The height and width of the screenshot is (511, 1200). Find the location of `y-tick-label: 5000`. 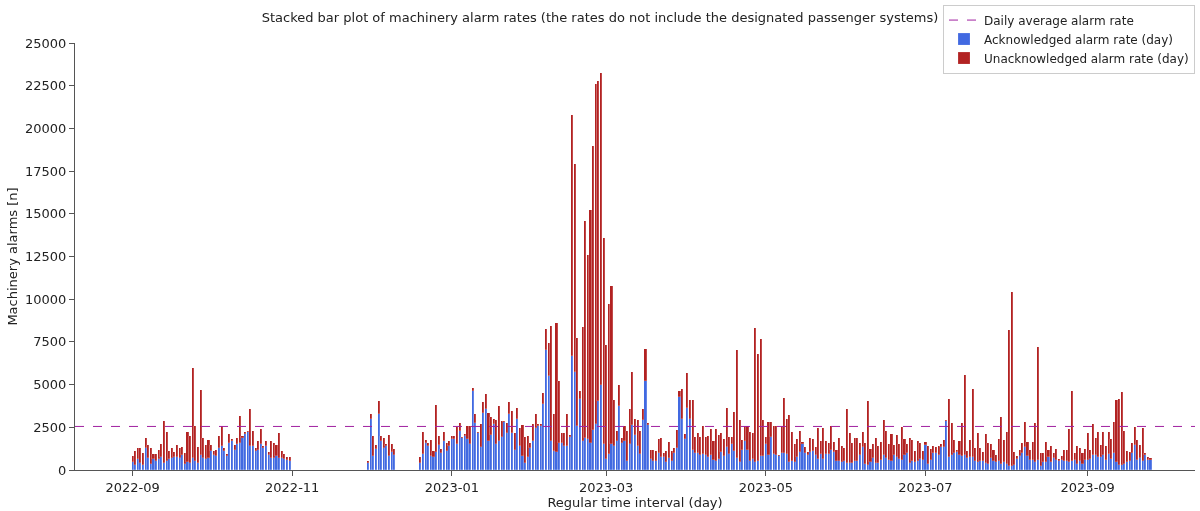

y-tick-label: 5000 is located at coordinates (50, 385).